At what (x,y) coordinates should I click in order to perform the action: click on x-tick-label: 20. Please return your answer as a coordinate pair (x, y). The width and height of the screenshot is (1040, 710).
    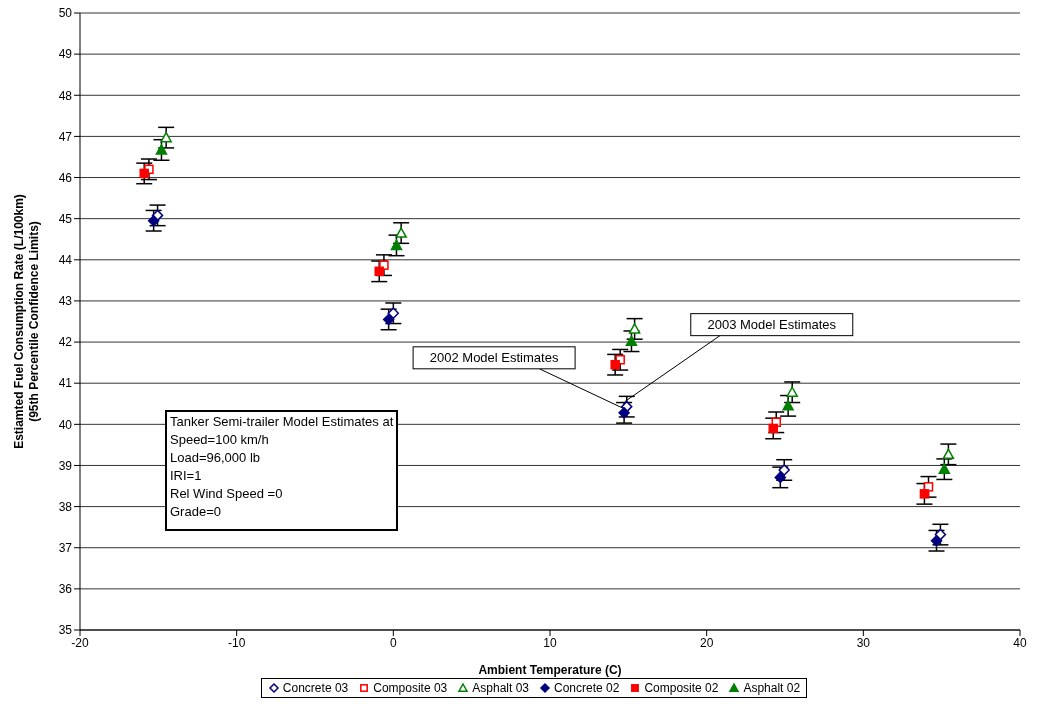
    Looking at the image, I should click on (706, 642).